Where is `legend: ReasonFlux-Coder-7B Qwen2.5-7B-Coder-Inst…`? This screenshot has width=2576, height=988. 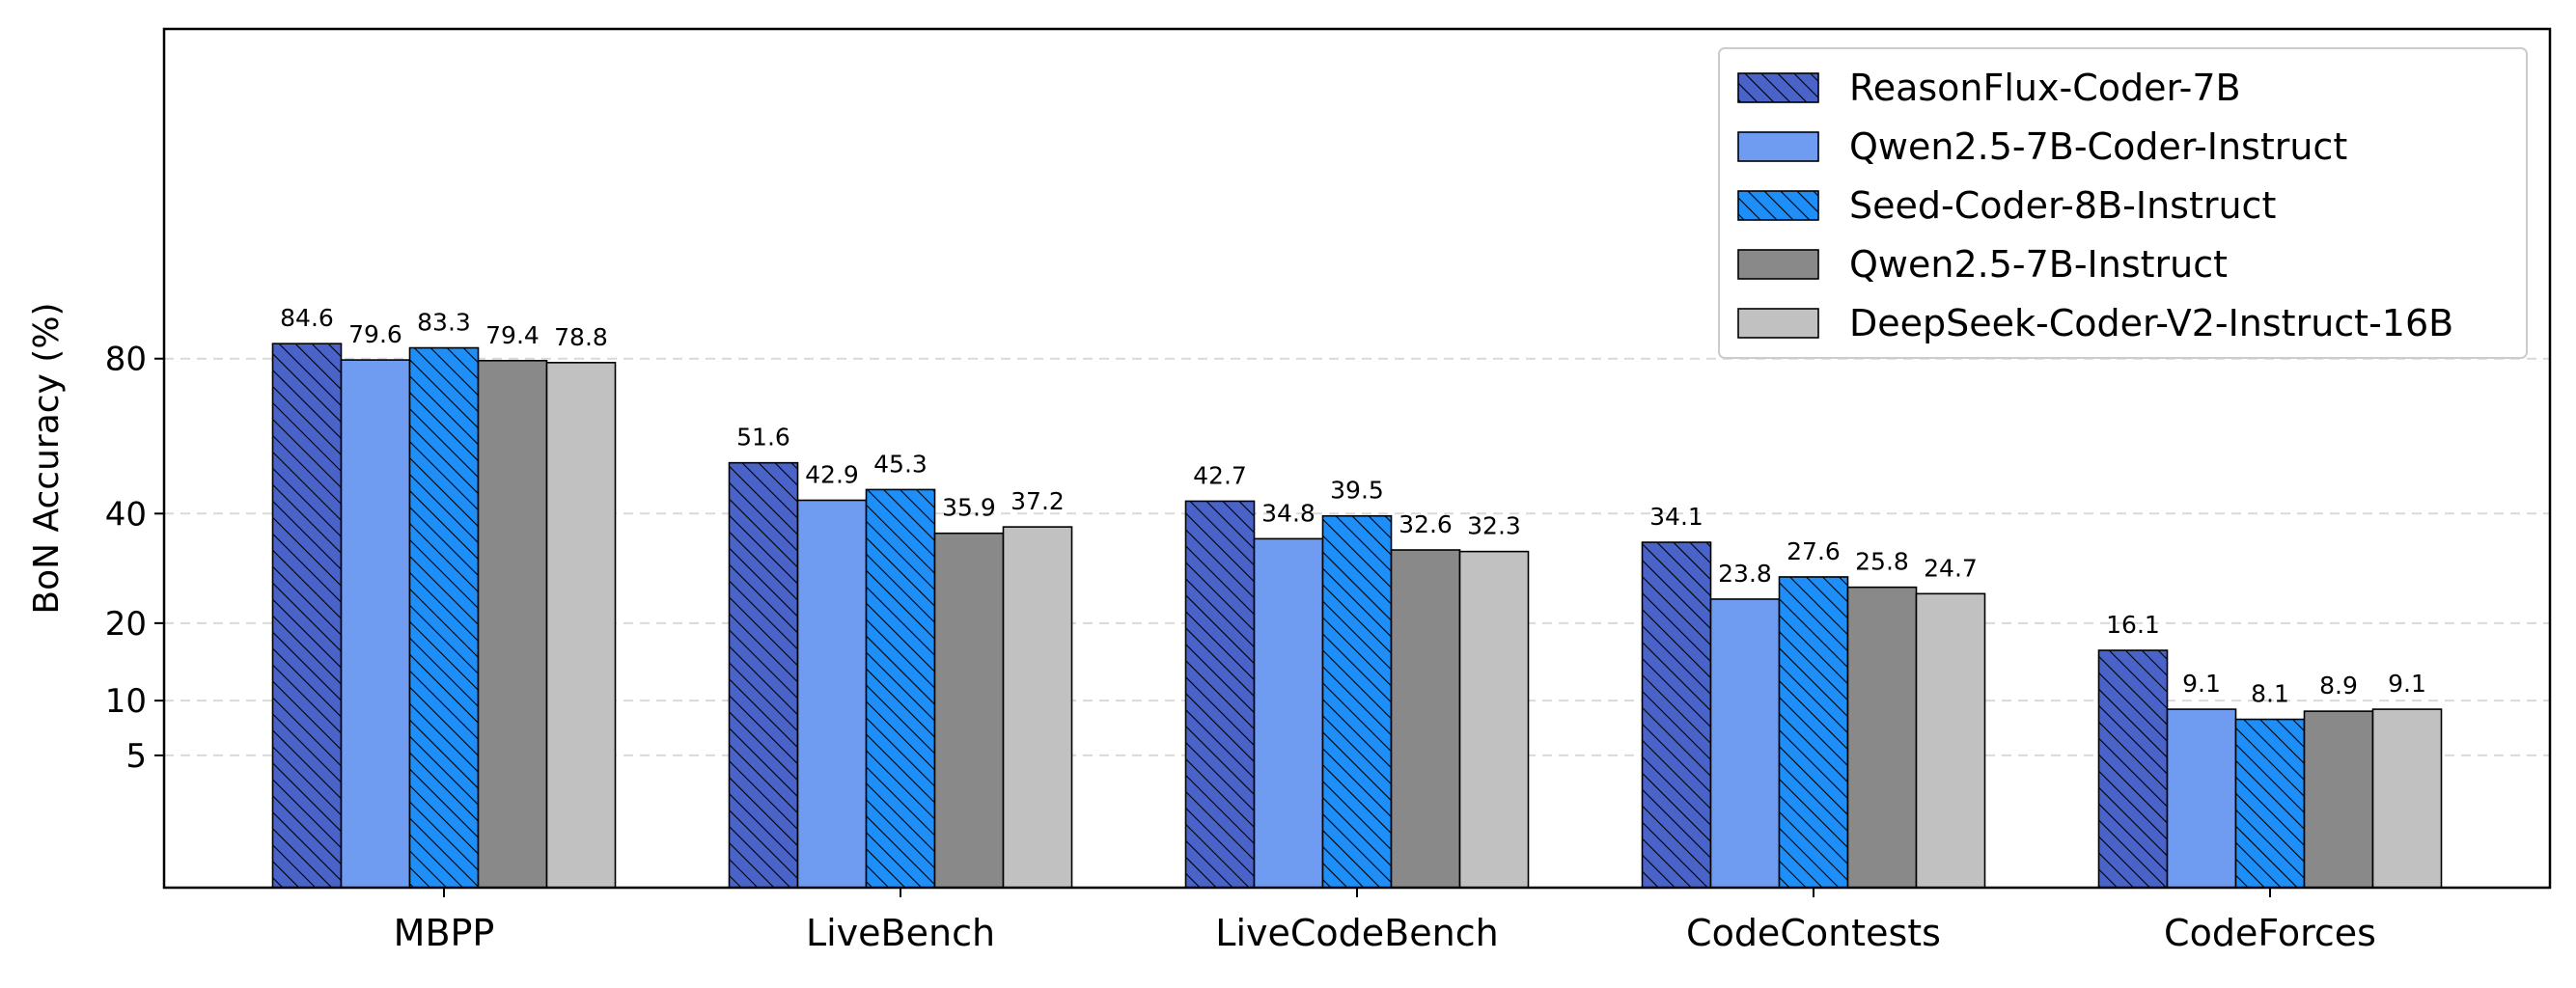
legend: ReasonFlux-Coder-7B Qwen2.5-7B-Coder-Inst… is located at coordinates (2123, 203).